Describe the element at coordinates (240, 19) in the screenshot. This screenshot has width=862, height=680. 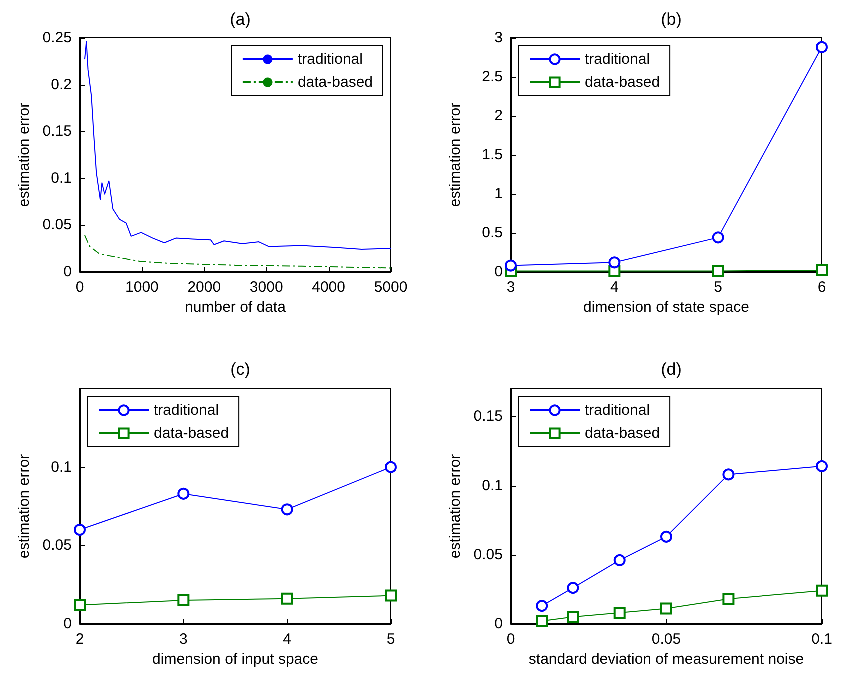
I see `chart-title: (a)` at that location.